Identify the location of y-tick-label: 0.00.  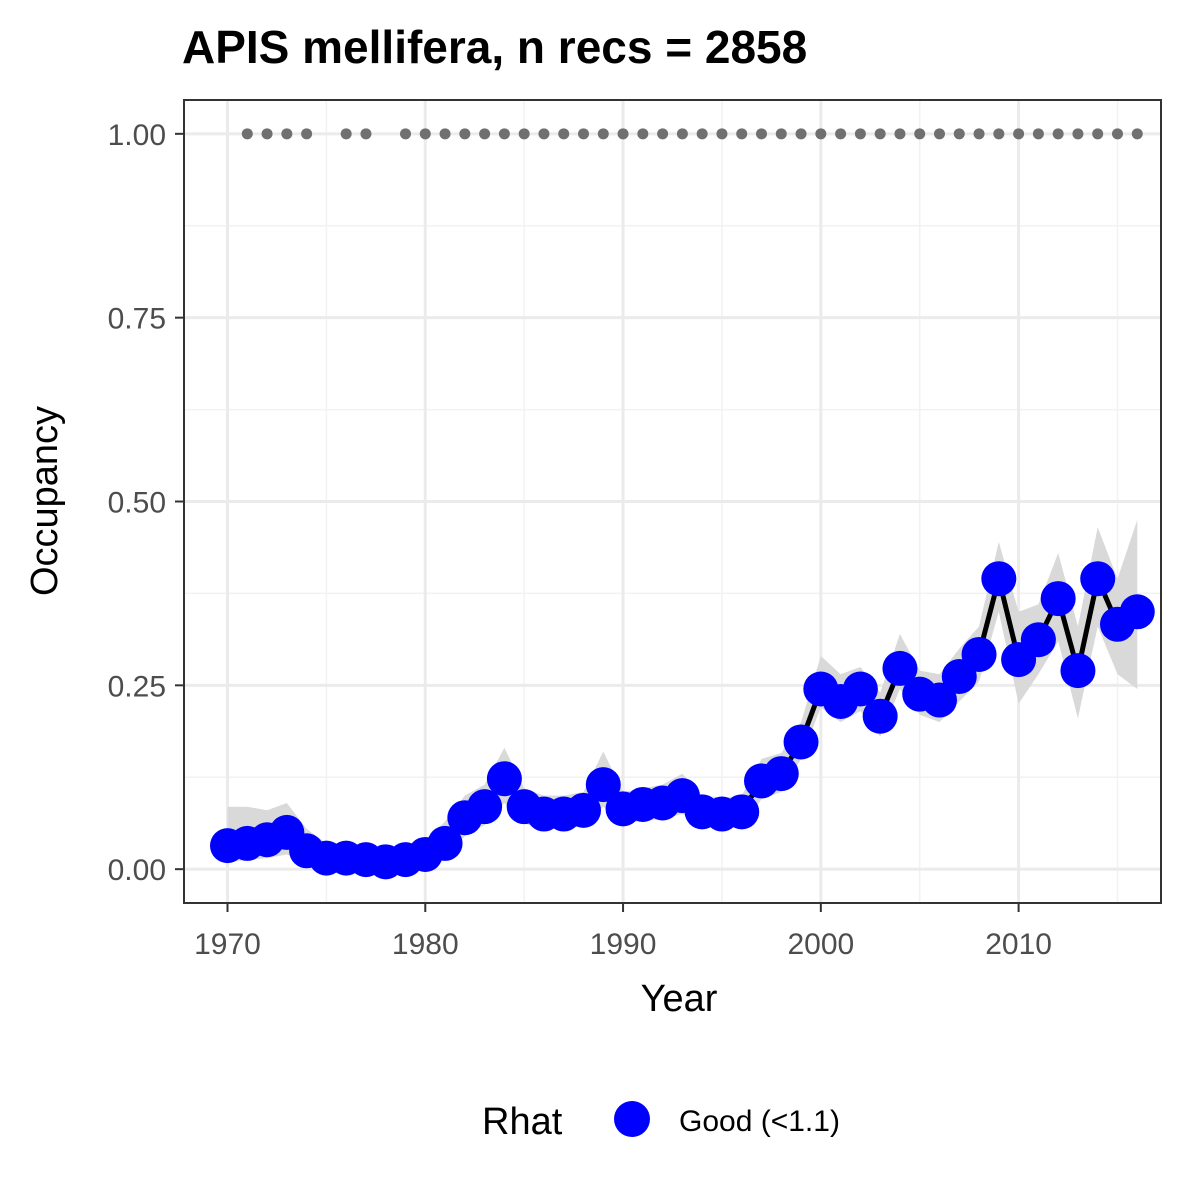
(137, 870).